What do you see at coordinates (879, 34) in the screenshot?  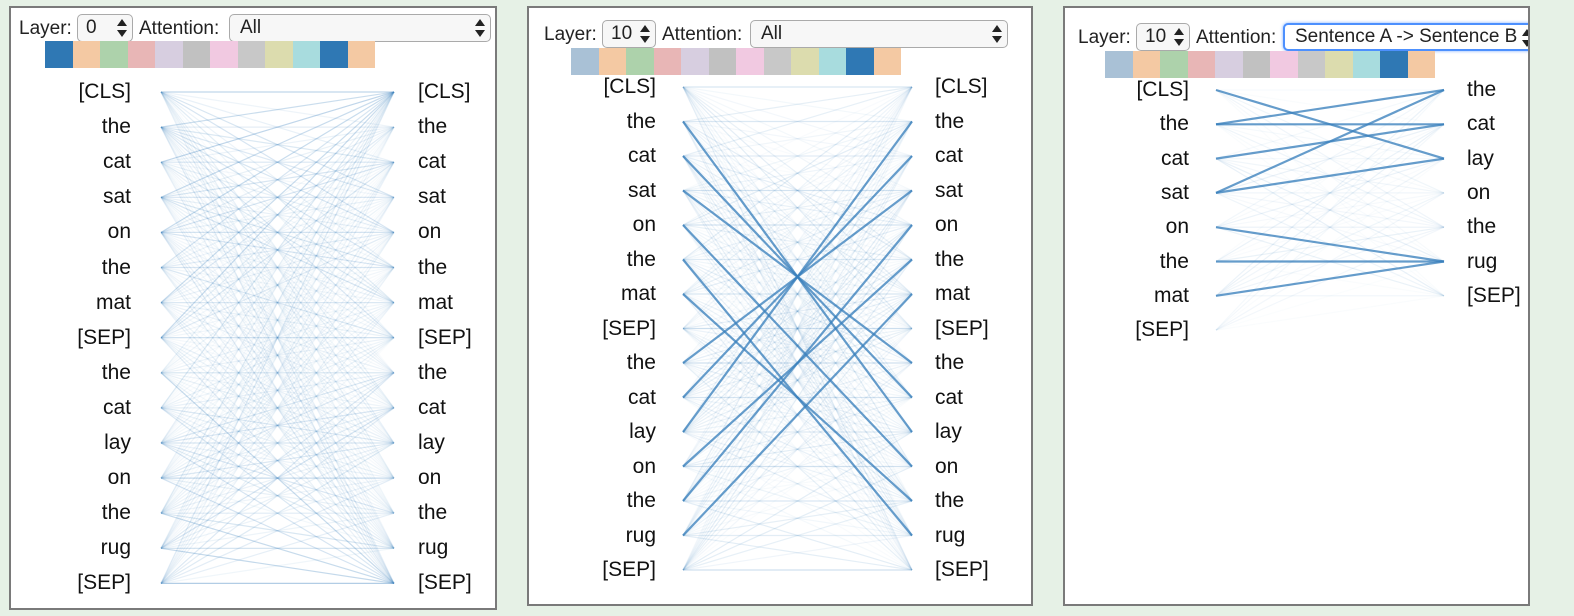 I see `attention-select: All` at bounding box center [879, 34].